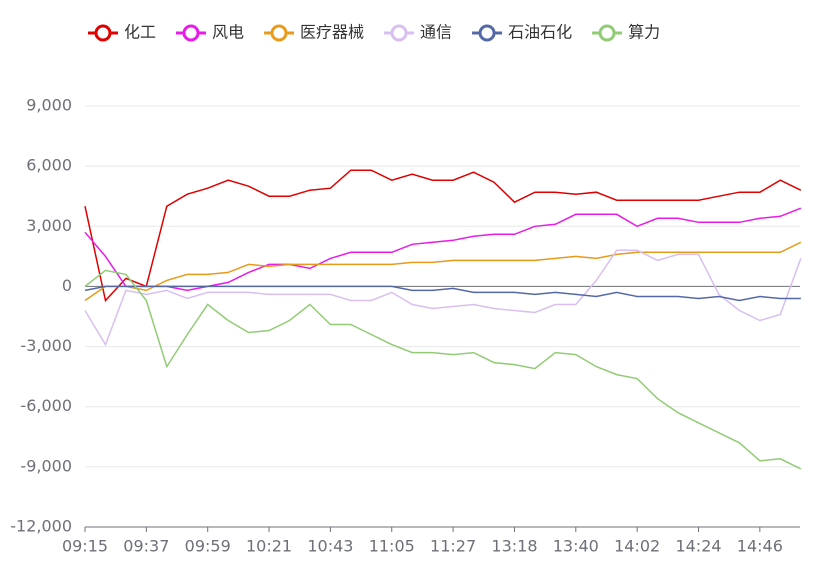  What do you see at coordinates (85, 546) in the screenshot?
I see `x-tick-label: 09:15` at bounding box center [85, 546].